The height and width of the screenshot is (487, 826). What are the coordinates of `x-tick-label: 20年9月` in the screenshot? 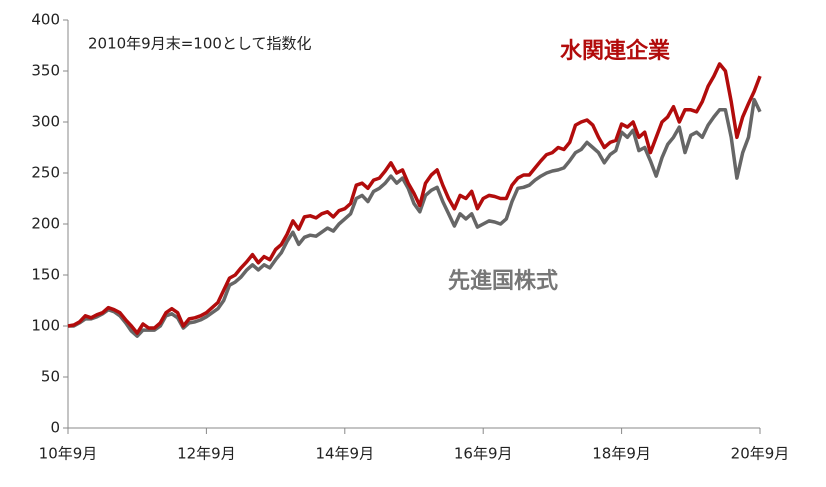 It's located at (760, 454).